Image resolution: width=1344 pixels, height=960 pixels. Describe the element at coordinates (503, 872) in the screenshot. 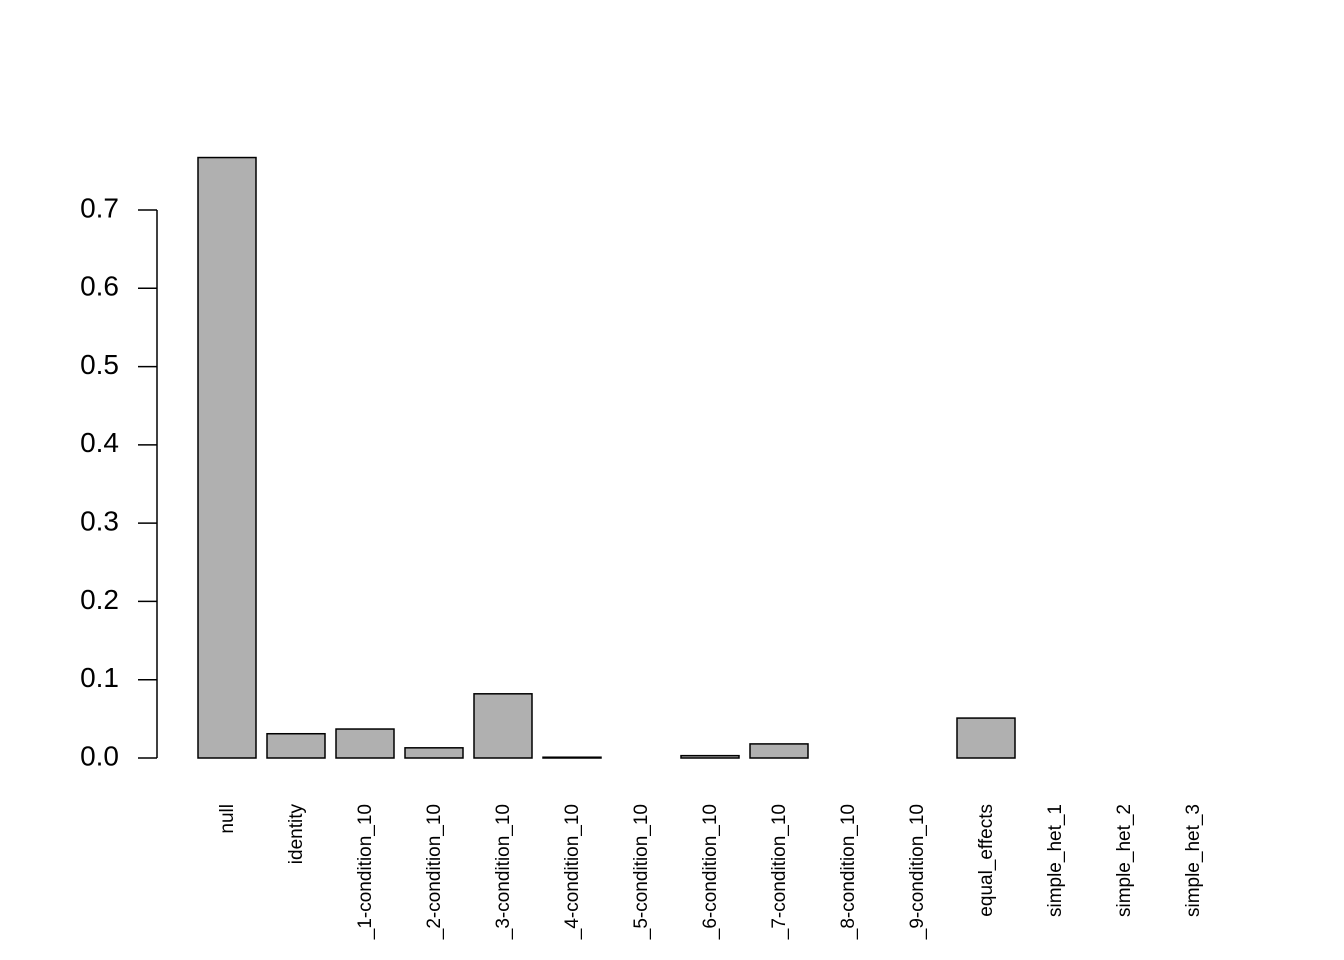

I see `x-tick-label: _3-condition_10` at that location.